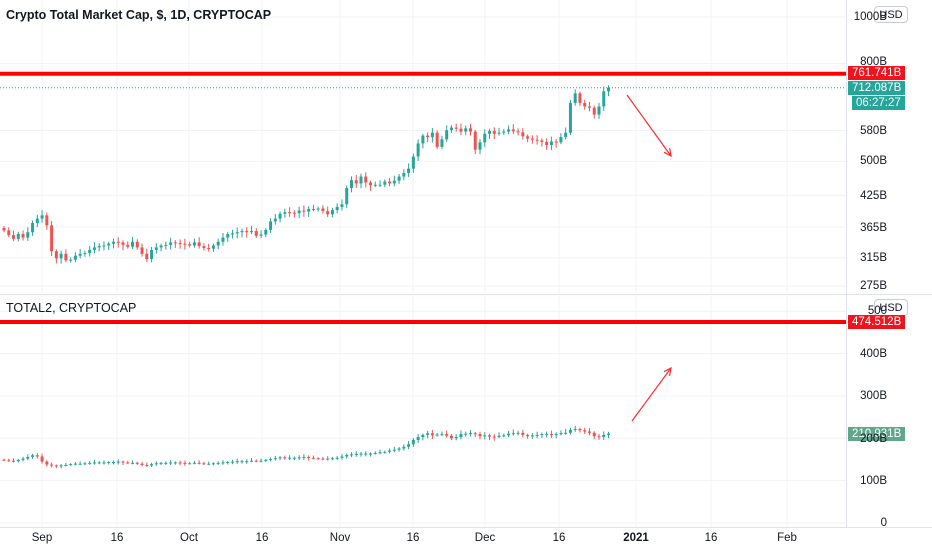  I want to click on x-tick-label: Dec, so click(485, 538).